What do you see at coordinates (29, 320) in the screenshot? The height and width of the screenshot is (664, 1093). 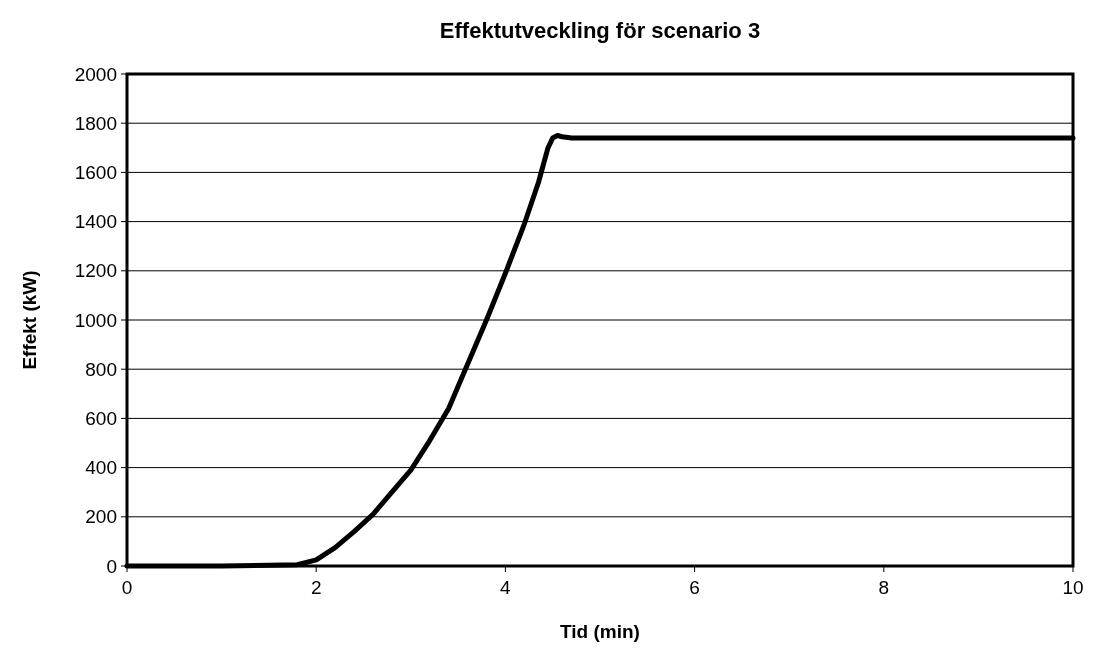 I see `y-axis-title: Effekt (kW)` at bounding box center [29, 320].